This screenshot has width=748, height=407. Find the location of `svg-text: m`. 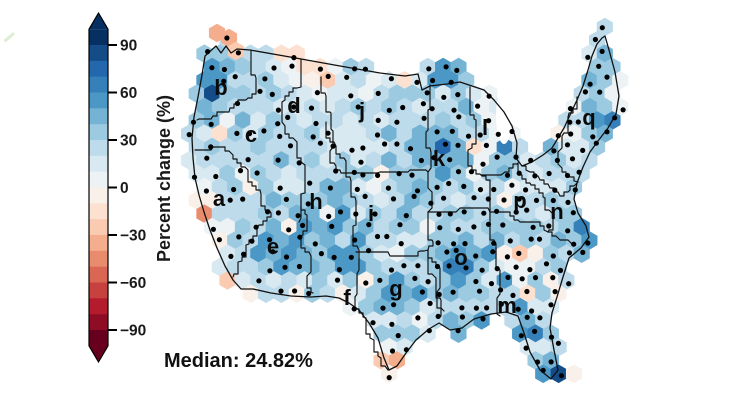

svg-text: m is located at coordinates (507, 305).